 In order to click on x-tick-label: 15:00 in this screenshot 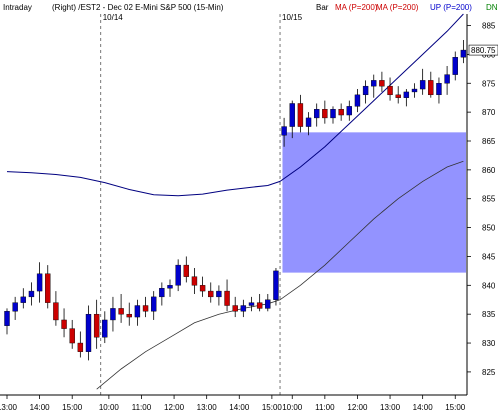, I will do `click(272, 407)`.